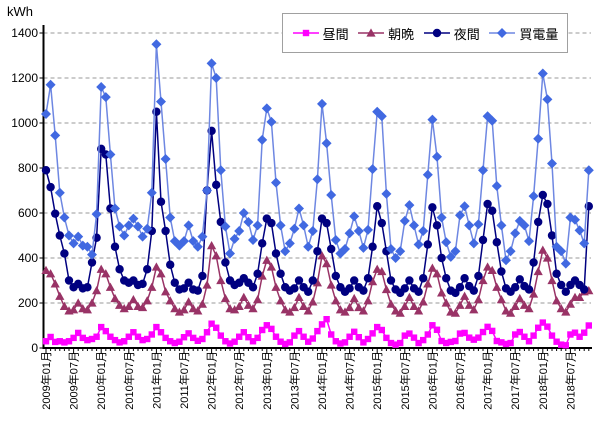 The width and height of the screenshot is (600, 430). I want to click on x-tick-label: 2016年01月, so click(432, 380).